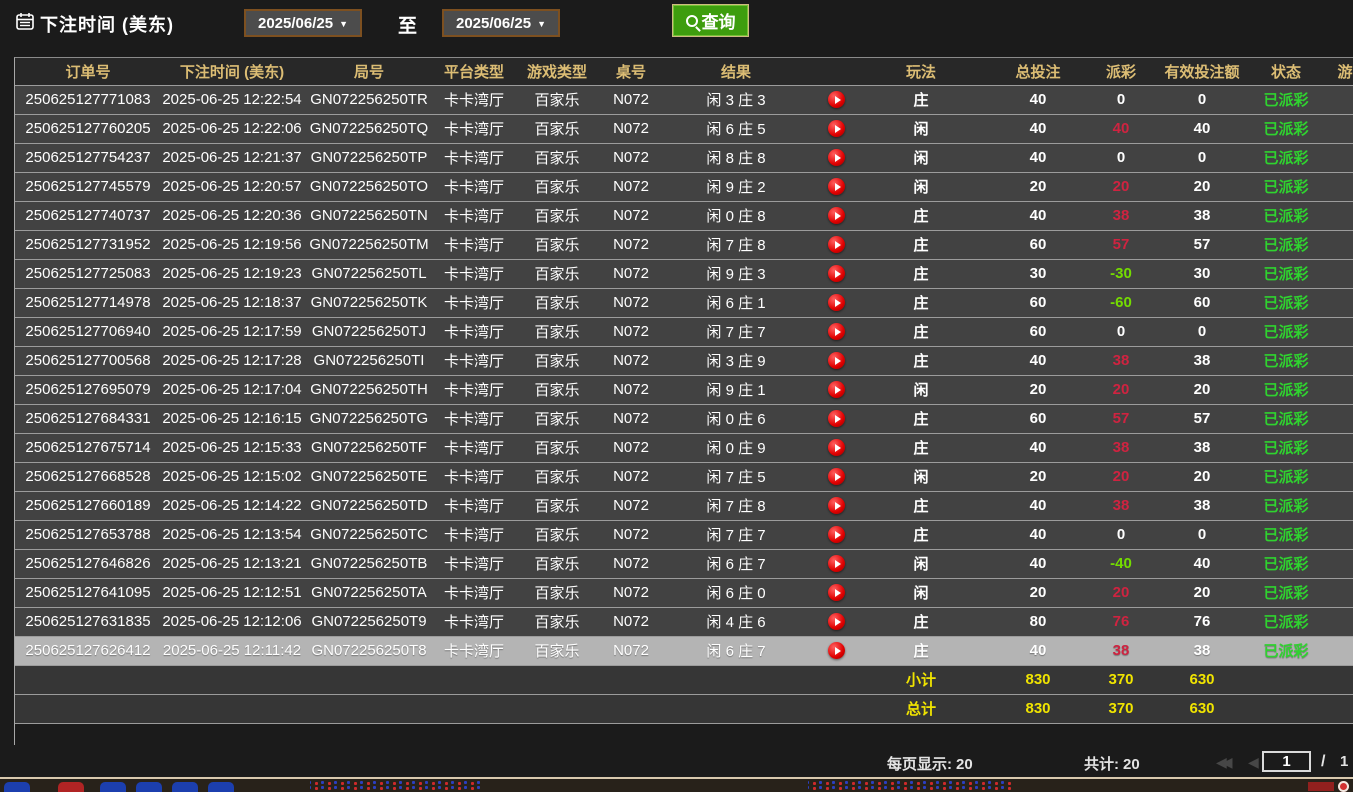 The height and width of the screenshot is (792, 1353). What do you see at coordinates (1202, 622) in the screenshot?
I see `valid-bet: 76` at bounding box center [1202, 622].